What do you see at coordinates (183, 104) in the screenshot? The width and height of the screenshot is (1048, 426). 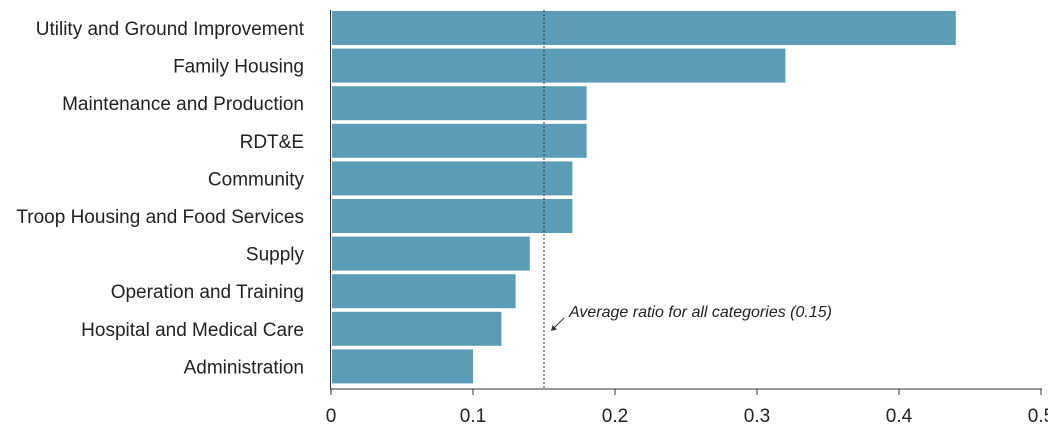 I see `category-label-2: Maintenance and Production` at bounding box center [183, 104].